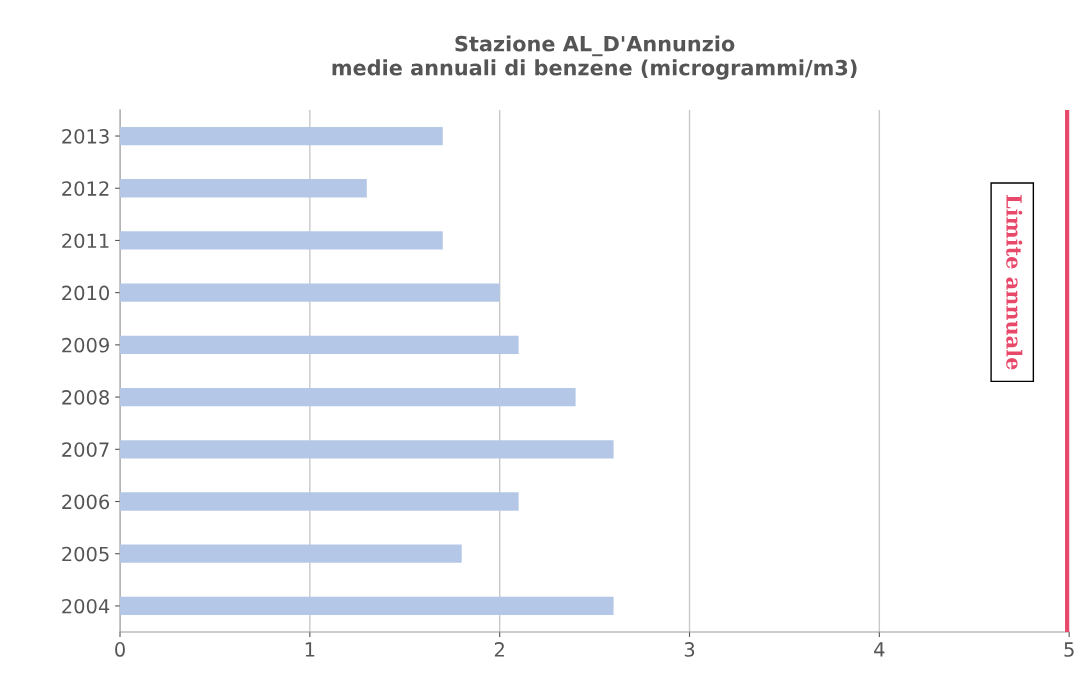 The image size is (1091, 687). Describe the element at coordinates (1014, 282) in the screenshot. I see `ref-line-label: Limite annuale` at that location.